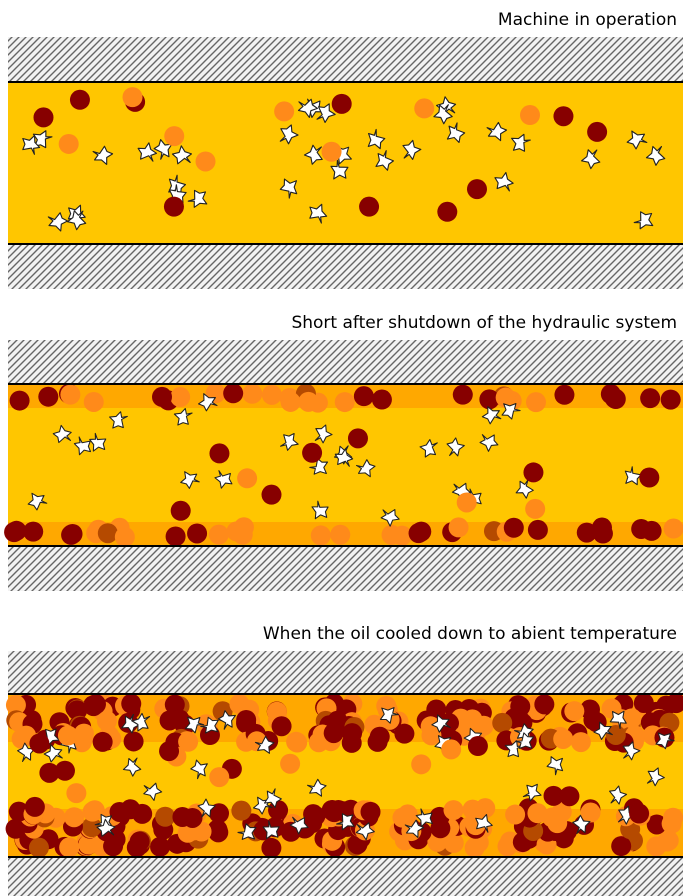  Describe the element at coordinates (587, 20) in the screenshot. I see `panel-title-operation: Machine in operation` at that location.